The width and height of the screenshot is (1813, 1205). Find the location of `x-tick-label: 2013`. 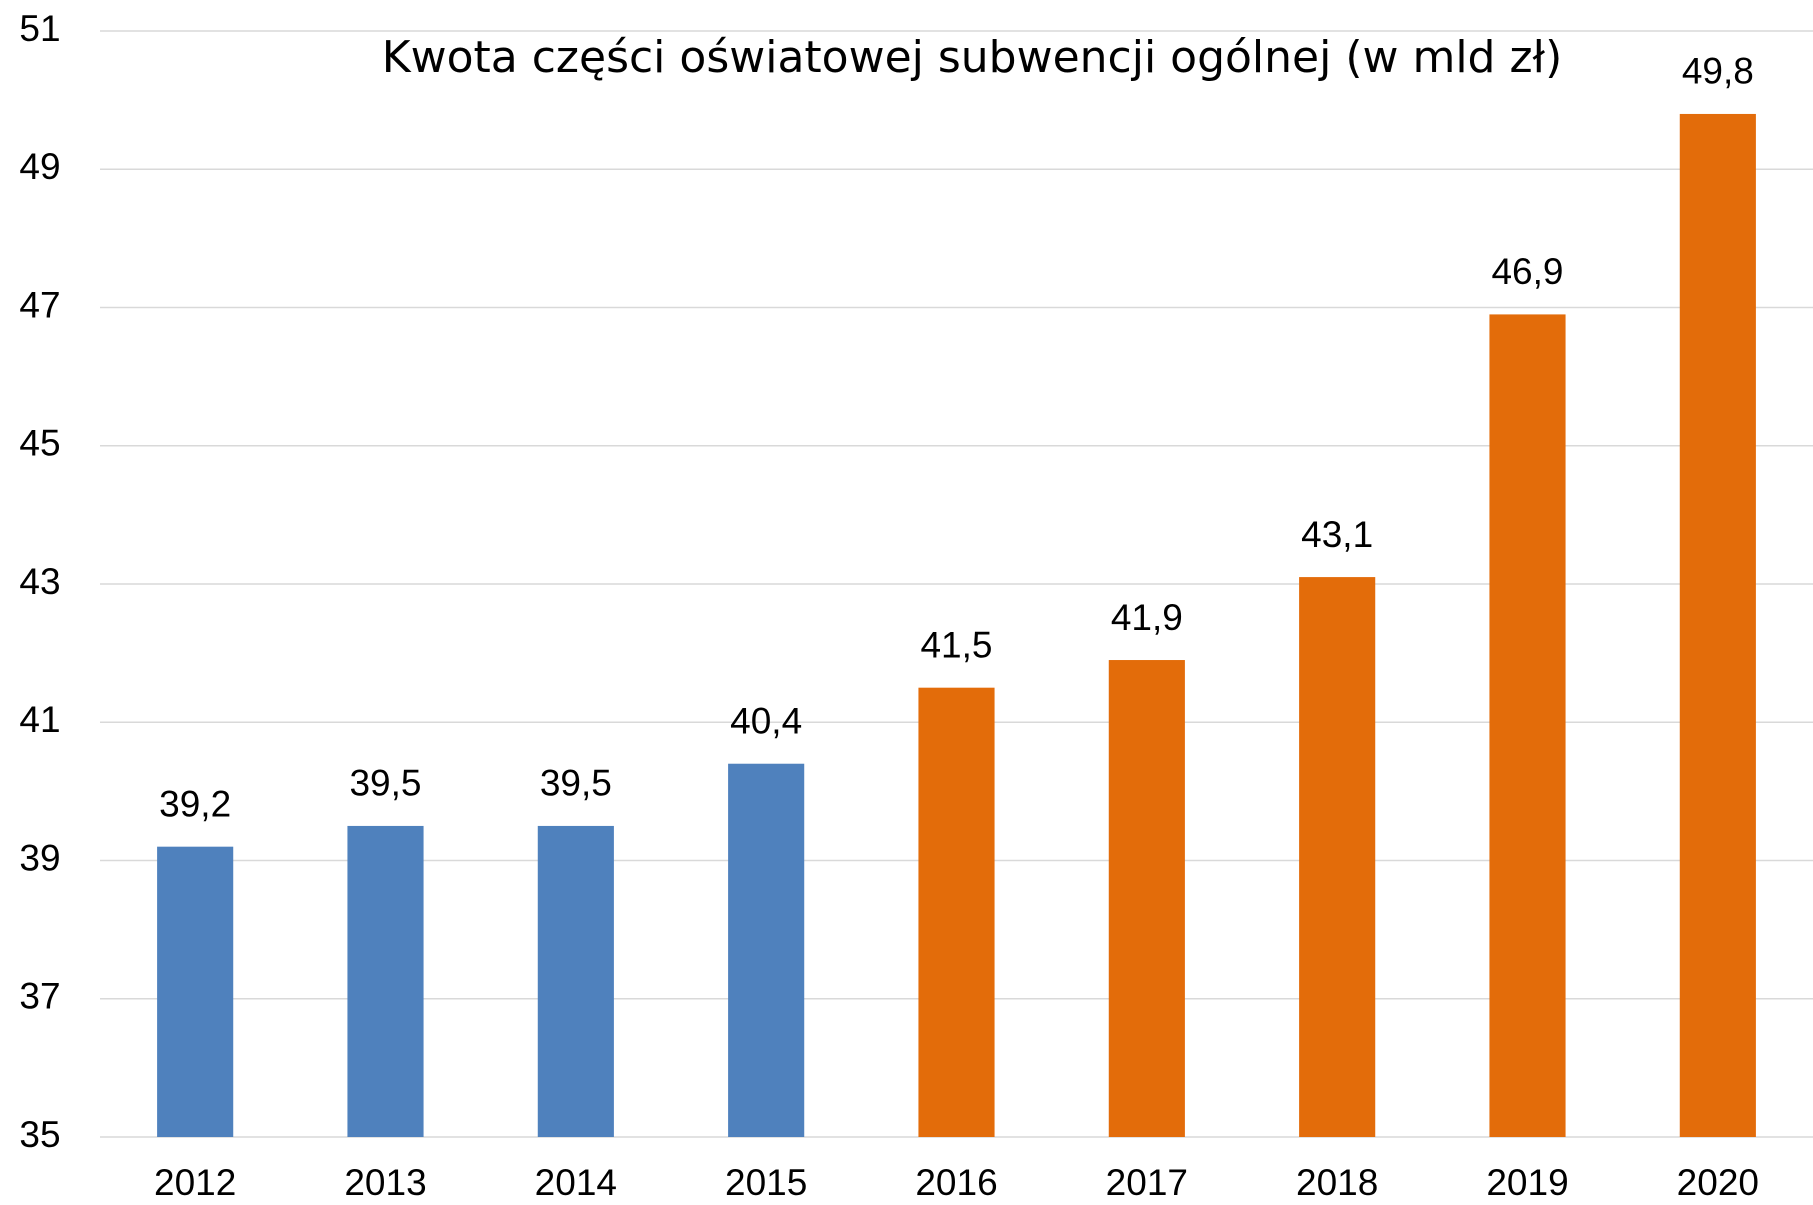

x-tick-label: 2013 is located at coordinates (385, 1182).